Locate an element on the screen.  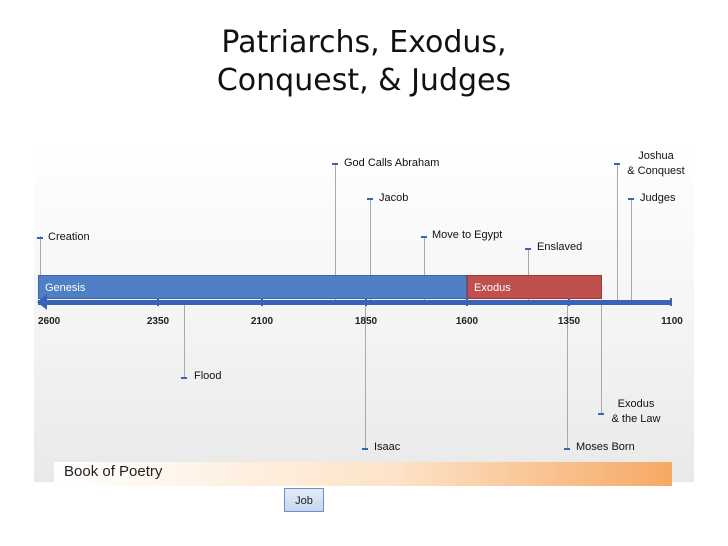
marker-flood is located at coordinates (184, 378).